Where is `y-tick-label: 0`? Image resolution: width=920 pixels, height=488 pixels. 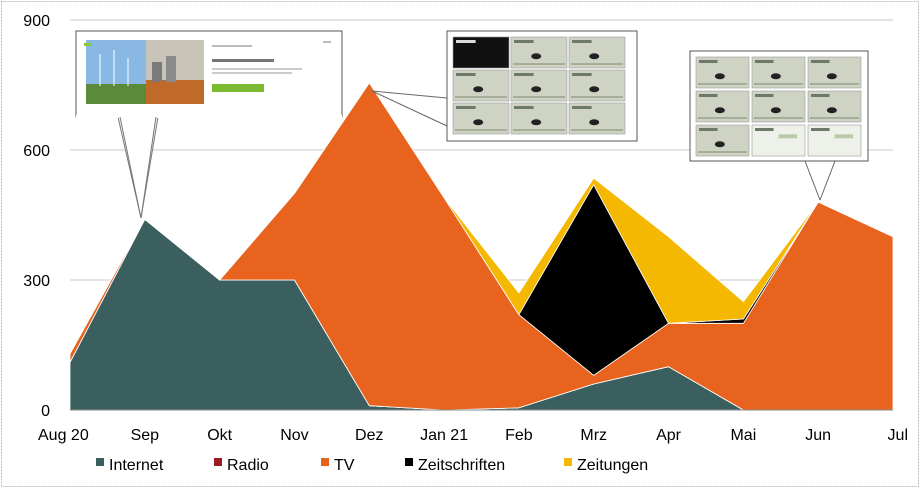 y-tick-label: 0 is located at coordinates (45, 411).